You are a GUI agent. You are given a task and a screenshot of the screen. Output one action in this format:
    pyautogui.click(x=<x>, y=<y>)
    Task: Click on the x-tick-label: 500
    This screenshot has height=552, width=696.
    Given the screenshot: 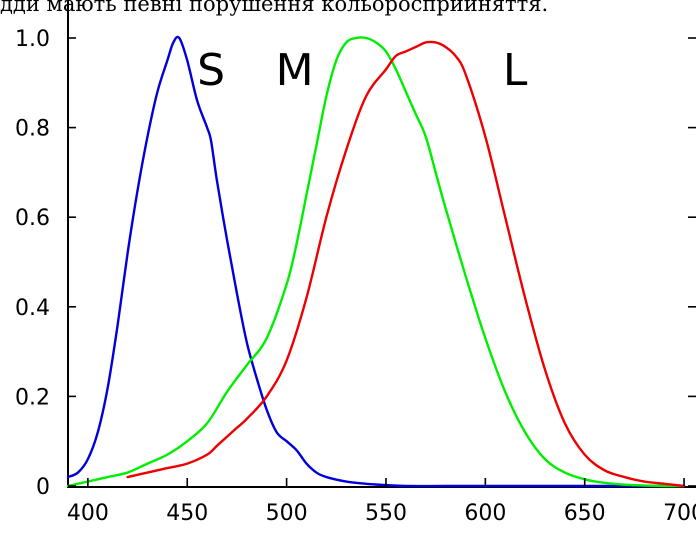 What is the action you would take?
    pyautogui.click(x=287, y=513)
    